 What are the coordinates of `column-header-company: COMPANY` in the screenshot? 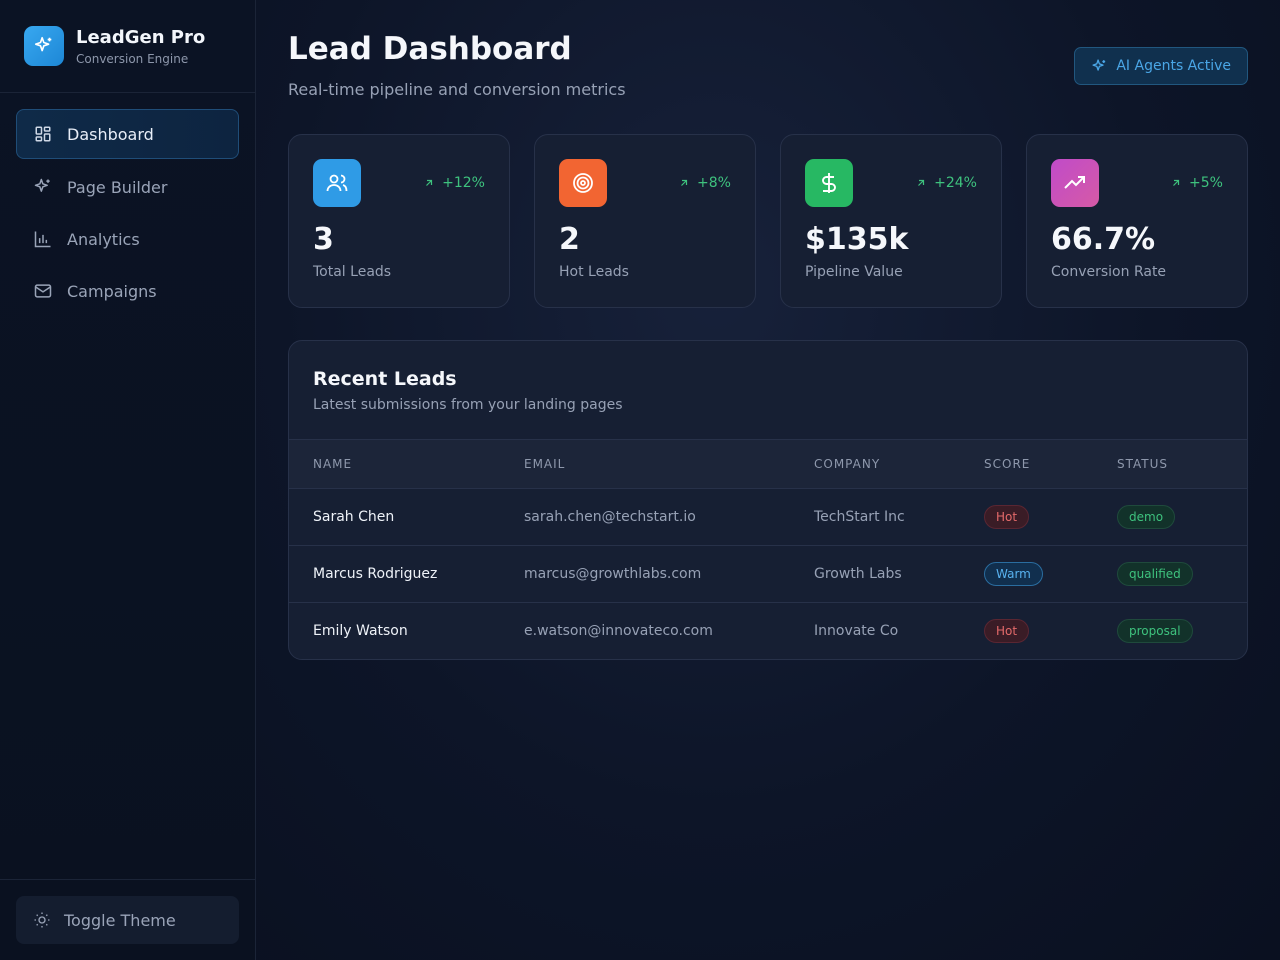 It's located at (847, 463).